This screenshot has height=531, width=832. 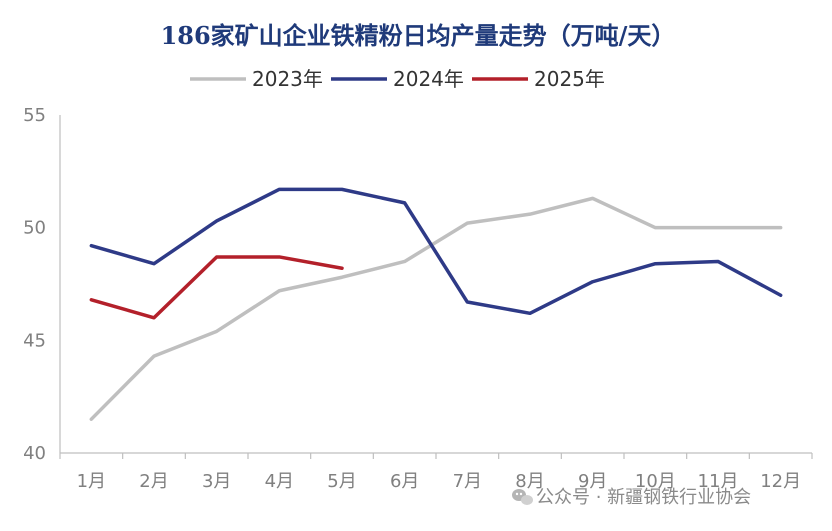 I want to click on x-tick-label: 8月, so click(x=529, y=481).